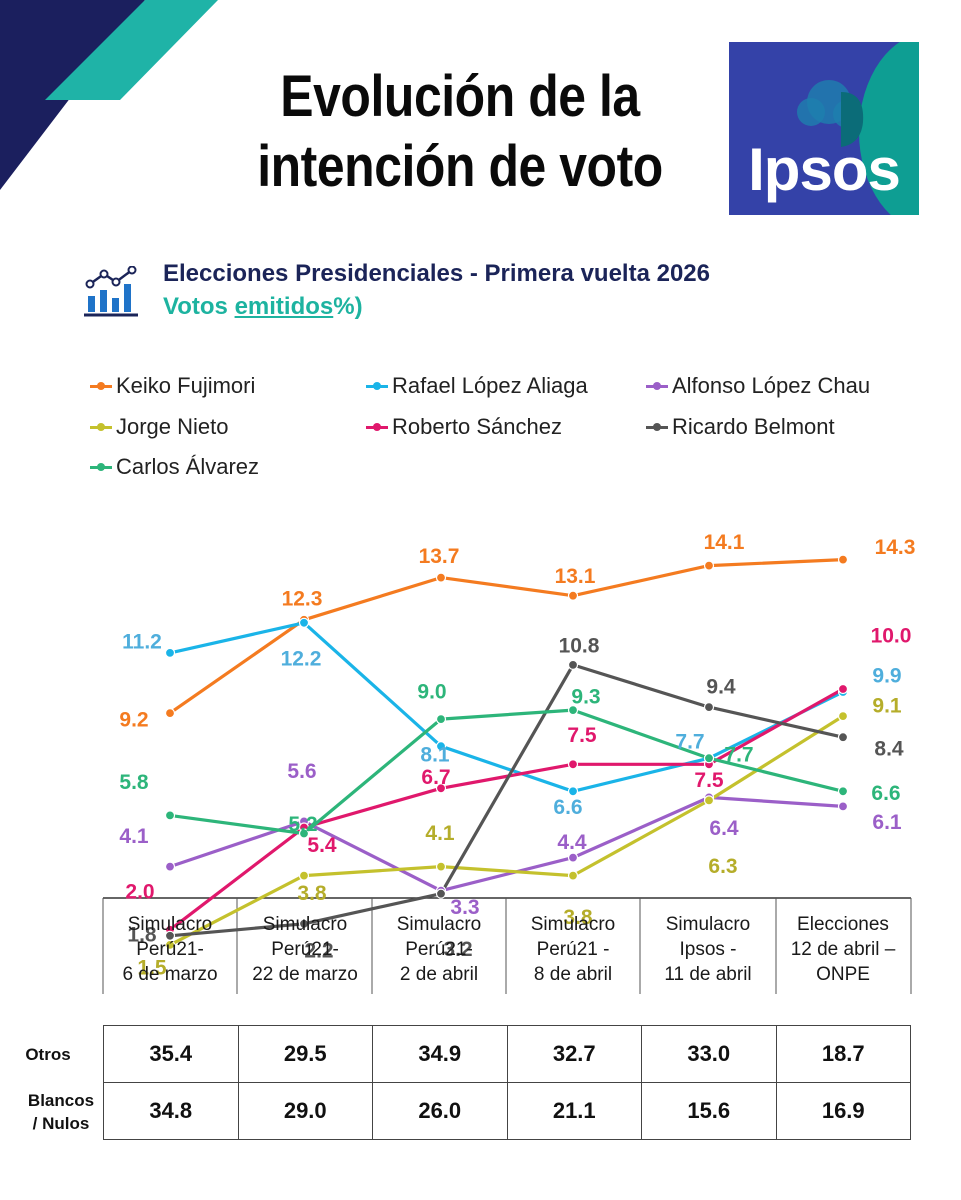 Image resolution: width=961 pixels, height=1200 pixels. What do you see at coordinates (188, 466) in the screenshot?
I see `legend-label: Carlos Álvarez` at bounding box center [188, 466].